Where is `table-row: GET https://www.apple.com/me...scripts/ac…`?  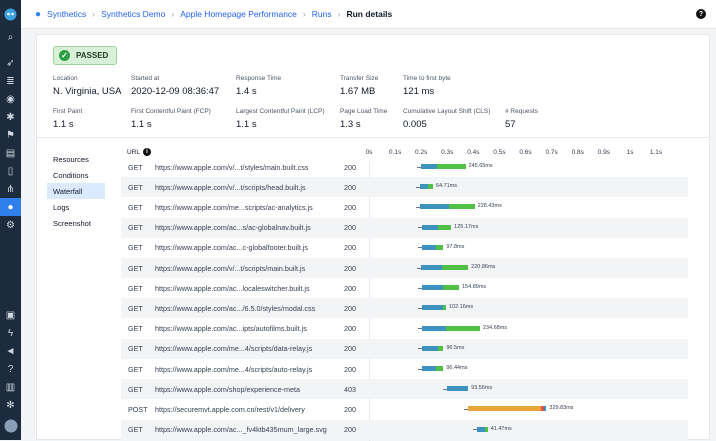 table-row: GET https://www.apple.com/me...scripts/ac… is located at coordinates (404, 207).